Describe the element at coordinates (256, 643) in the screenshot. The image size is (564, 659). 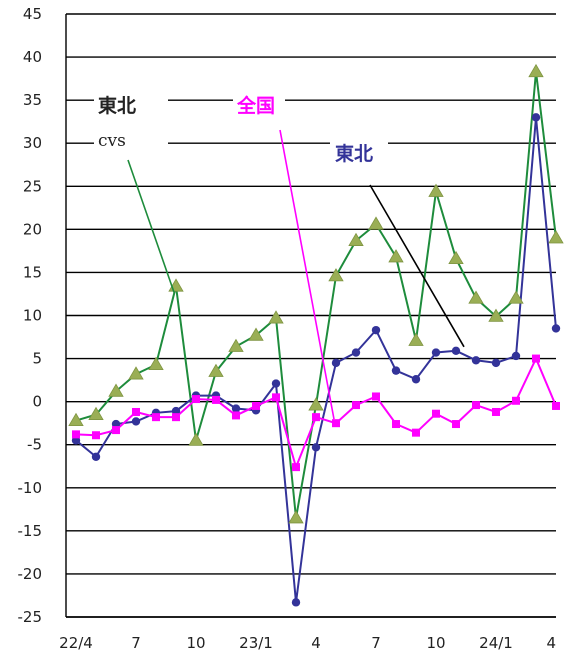
I see `x-tick-label: 23/1` at that location.